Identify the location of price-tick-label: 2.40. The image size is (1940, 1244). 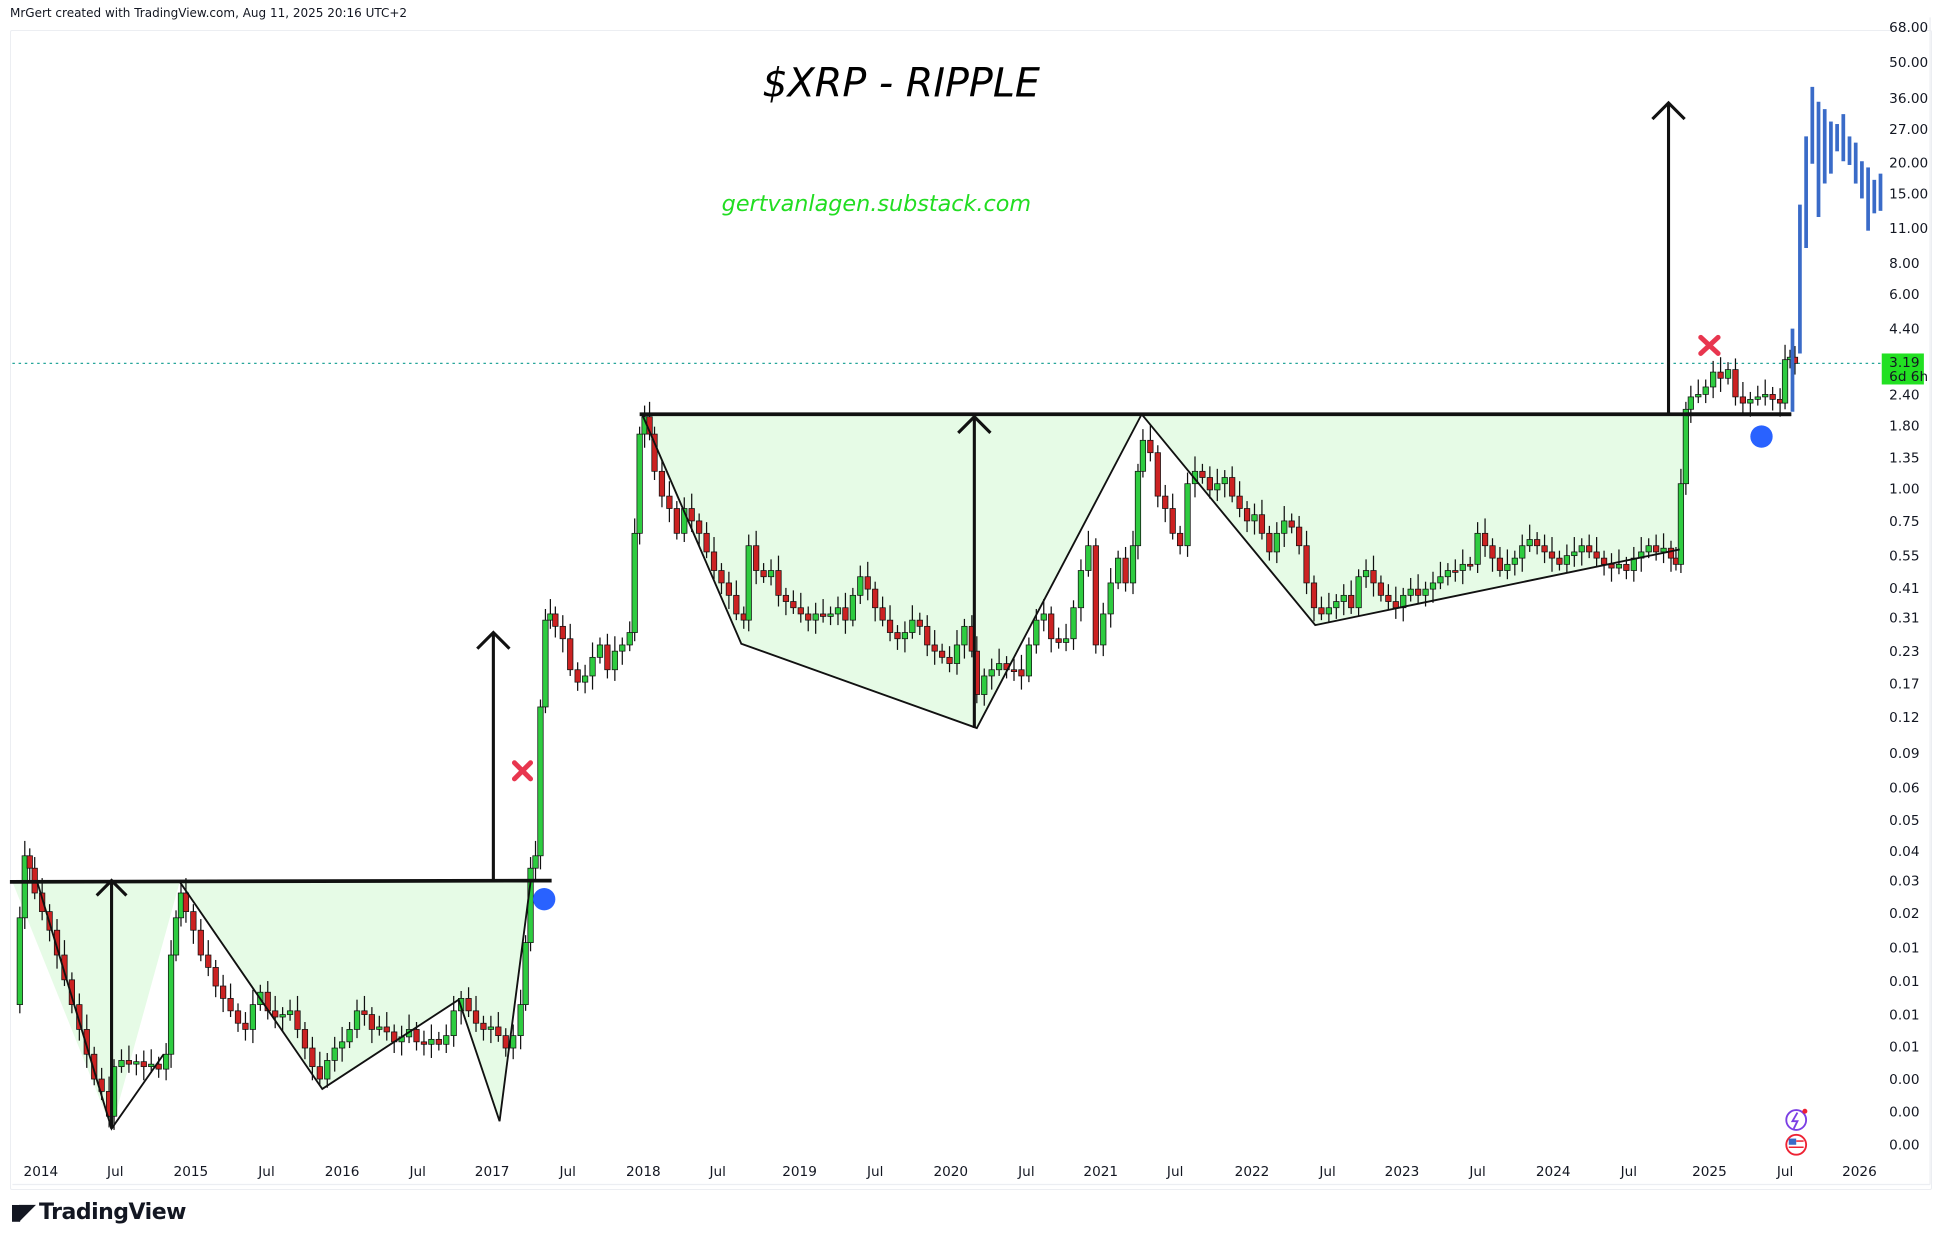
(1904, 395).